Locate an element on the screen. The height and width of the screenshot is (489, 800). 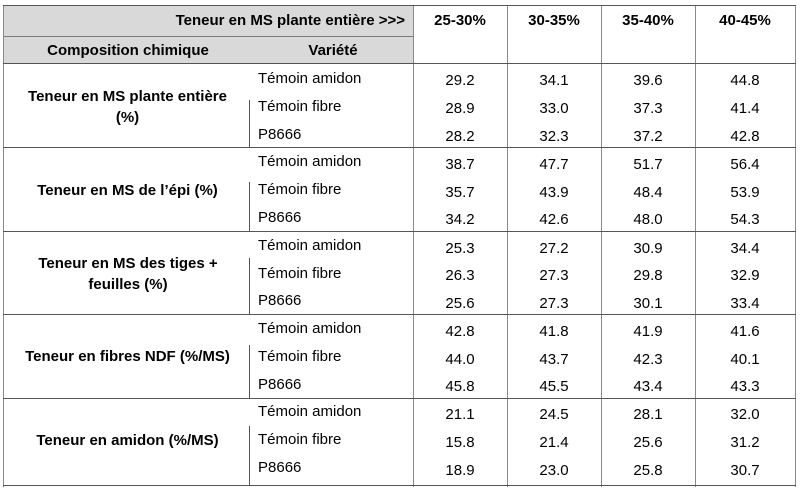
header-band is located at coordinates (208, 34).